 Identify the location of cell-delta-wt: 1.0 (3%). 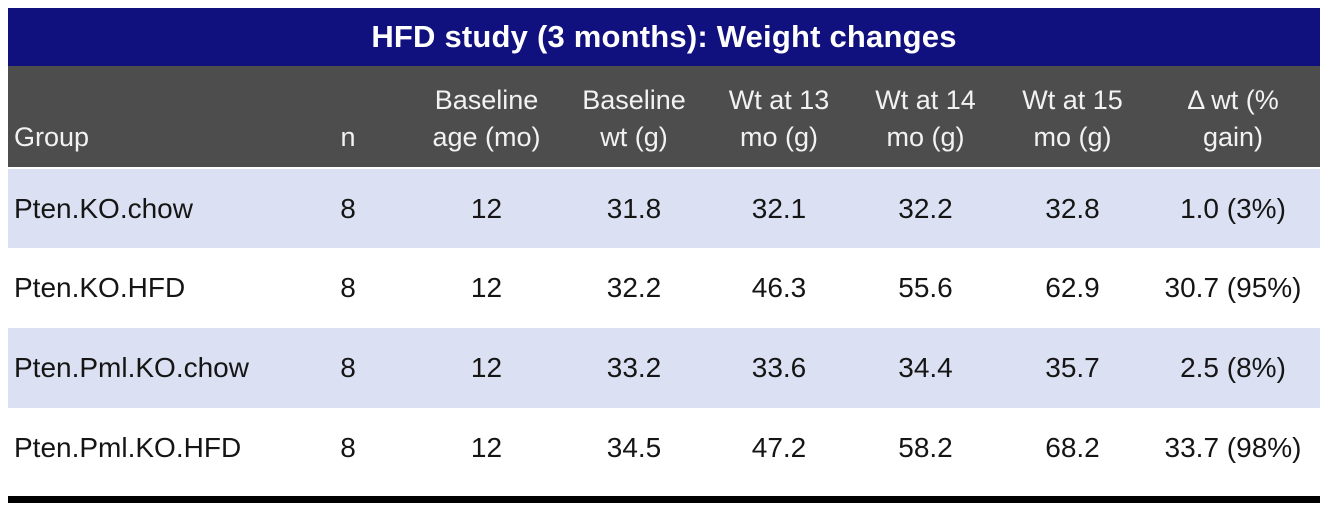
(1233, 208).